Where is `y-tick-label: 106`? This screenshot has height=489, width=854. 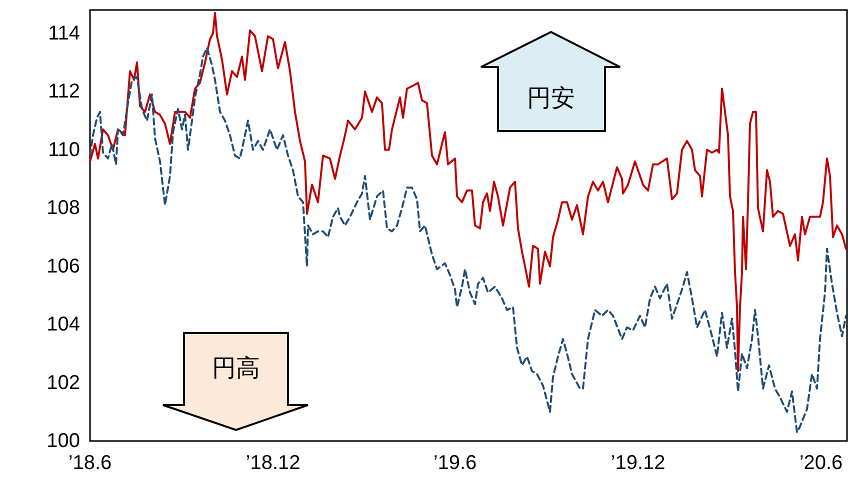
y-tick-label: 106 is located at coordinates (63, 266).